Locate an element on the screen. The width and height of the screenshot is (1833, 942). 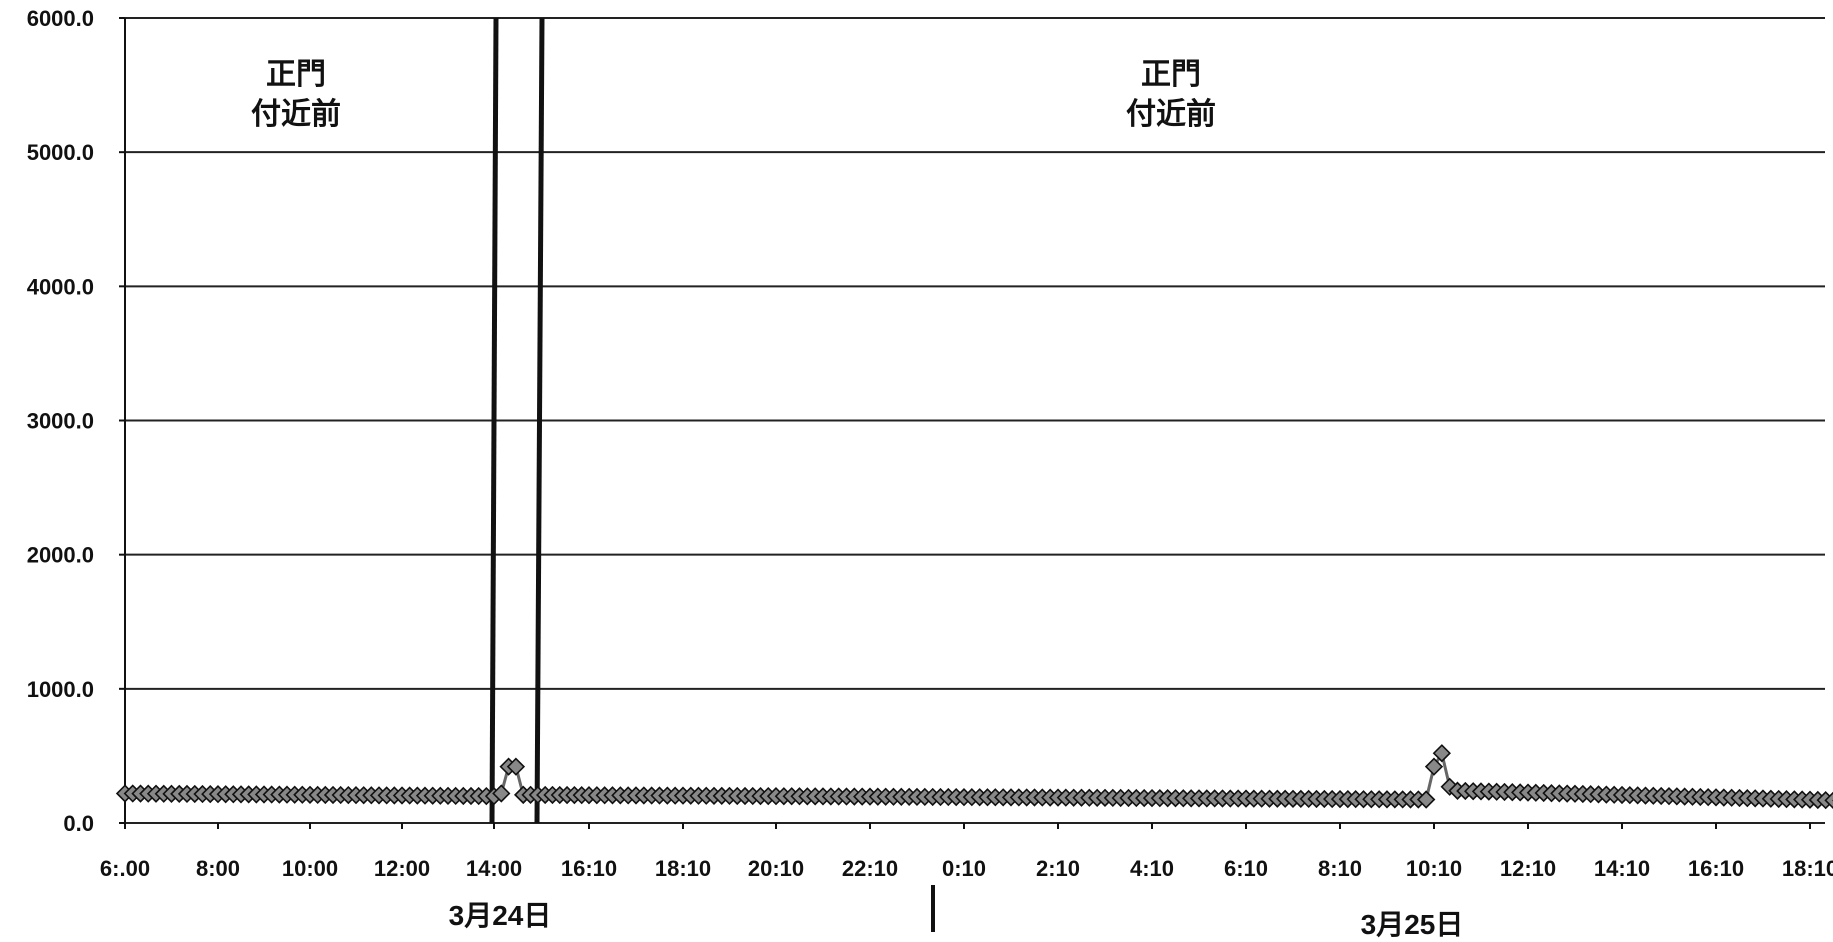
x-tick-label: 10:10 is located at coordinates (1434, 868).